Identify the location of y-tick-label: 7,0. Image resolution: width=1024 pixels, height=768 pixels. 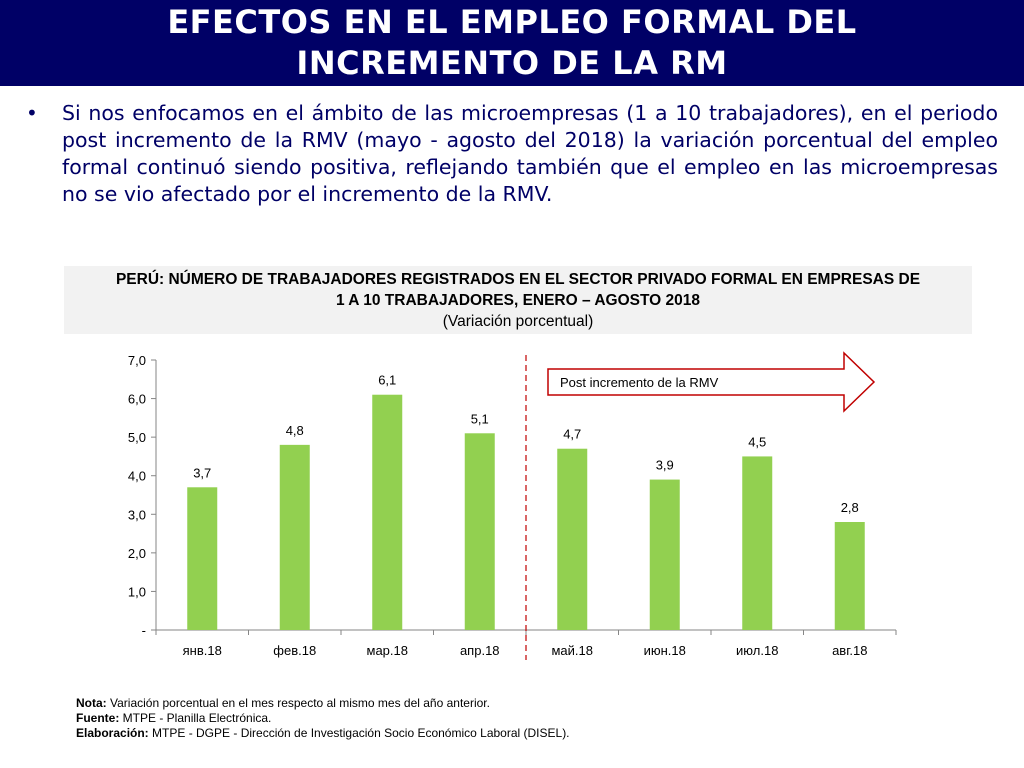
(137, 360).